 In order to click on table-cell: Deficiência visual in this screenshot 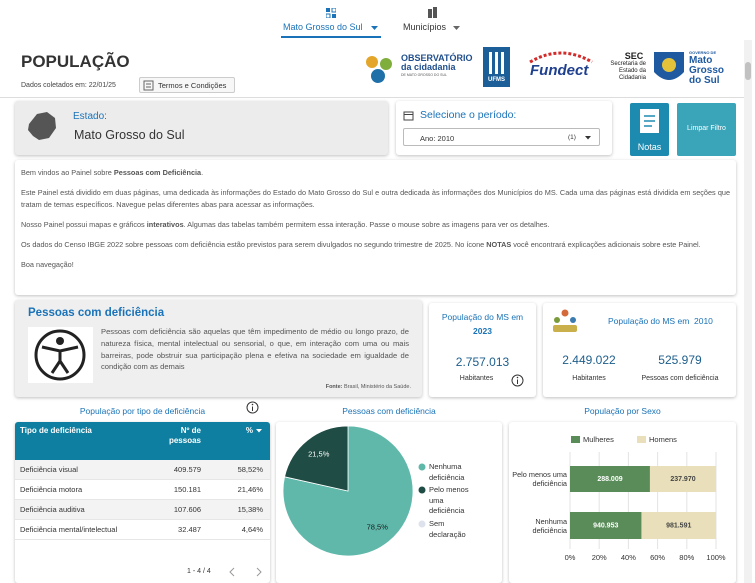, I will do `click(49, 469)`.